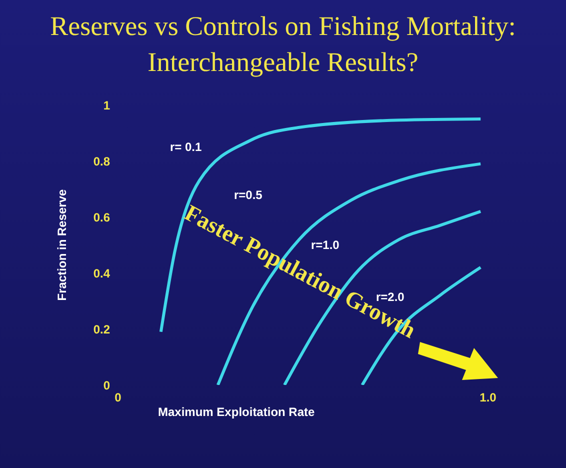  I want to click on y-tick-label: 0.8, so click(101, 161).